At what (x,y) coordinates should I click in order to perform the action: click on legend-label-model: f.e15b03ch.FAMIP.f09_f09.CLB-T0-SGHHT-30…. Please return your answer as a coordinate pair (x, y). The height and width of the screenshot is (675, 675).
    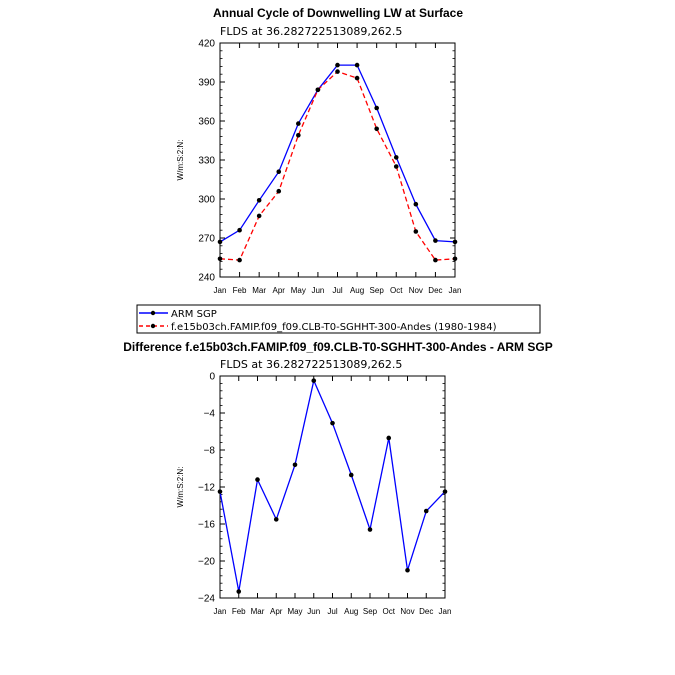
    Looking at the image, I should click on (334, 327).